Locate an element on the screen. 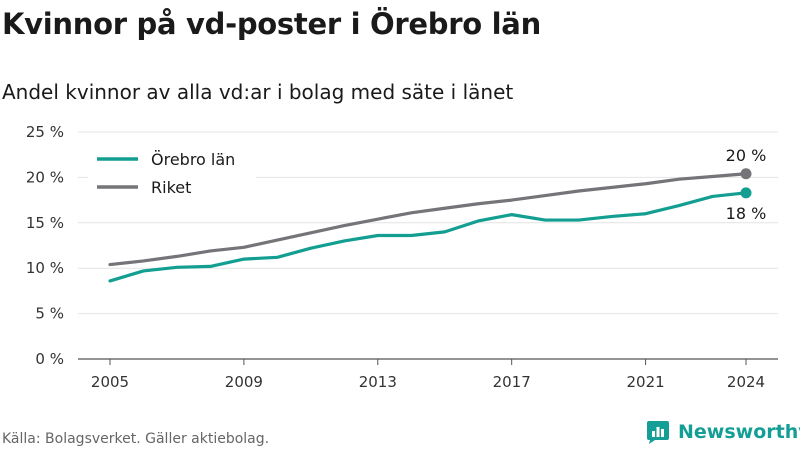 This screenshot has width=800, height=450. x-tick-label: 2005 is located at coordinates (110, 382).